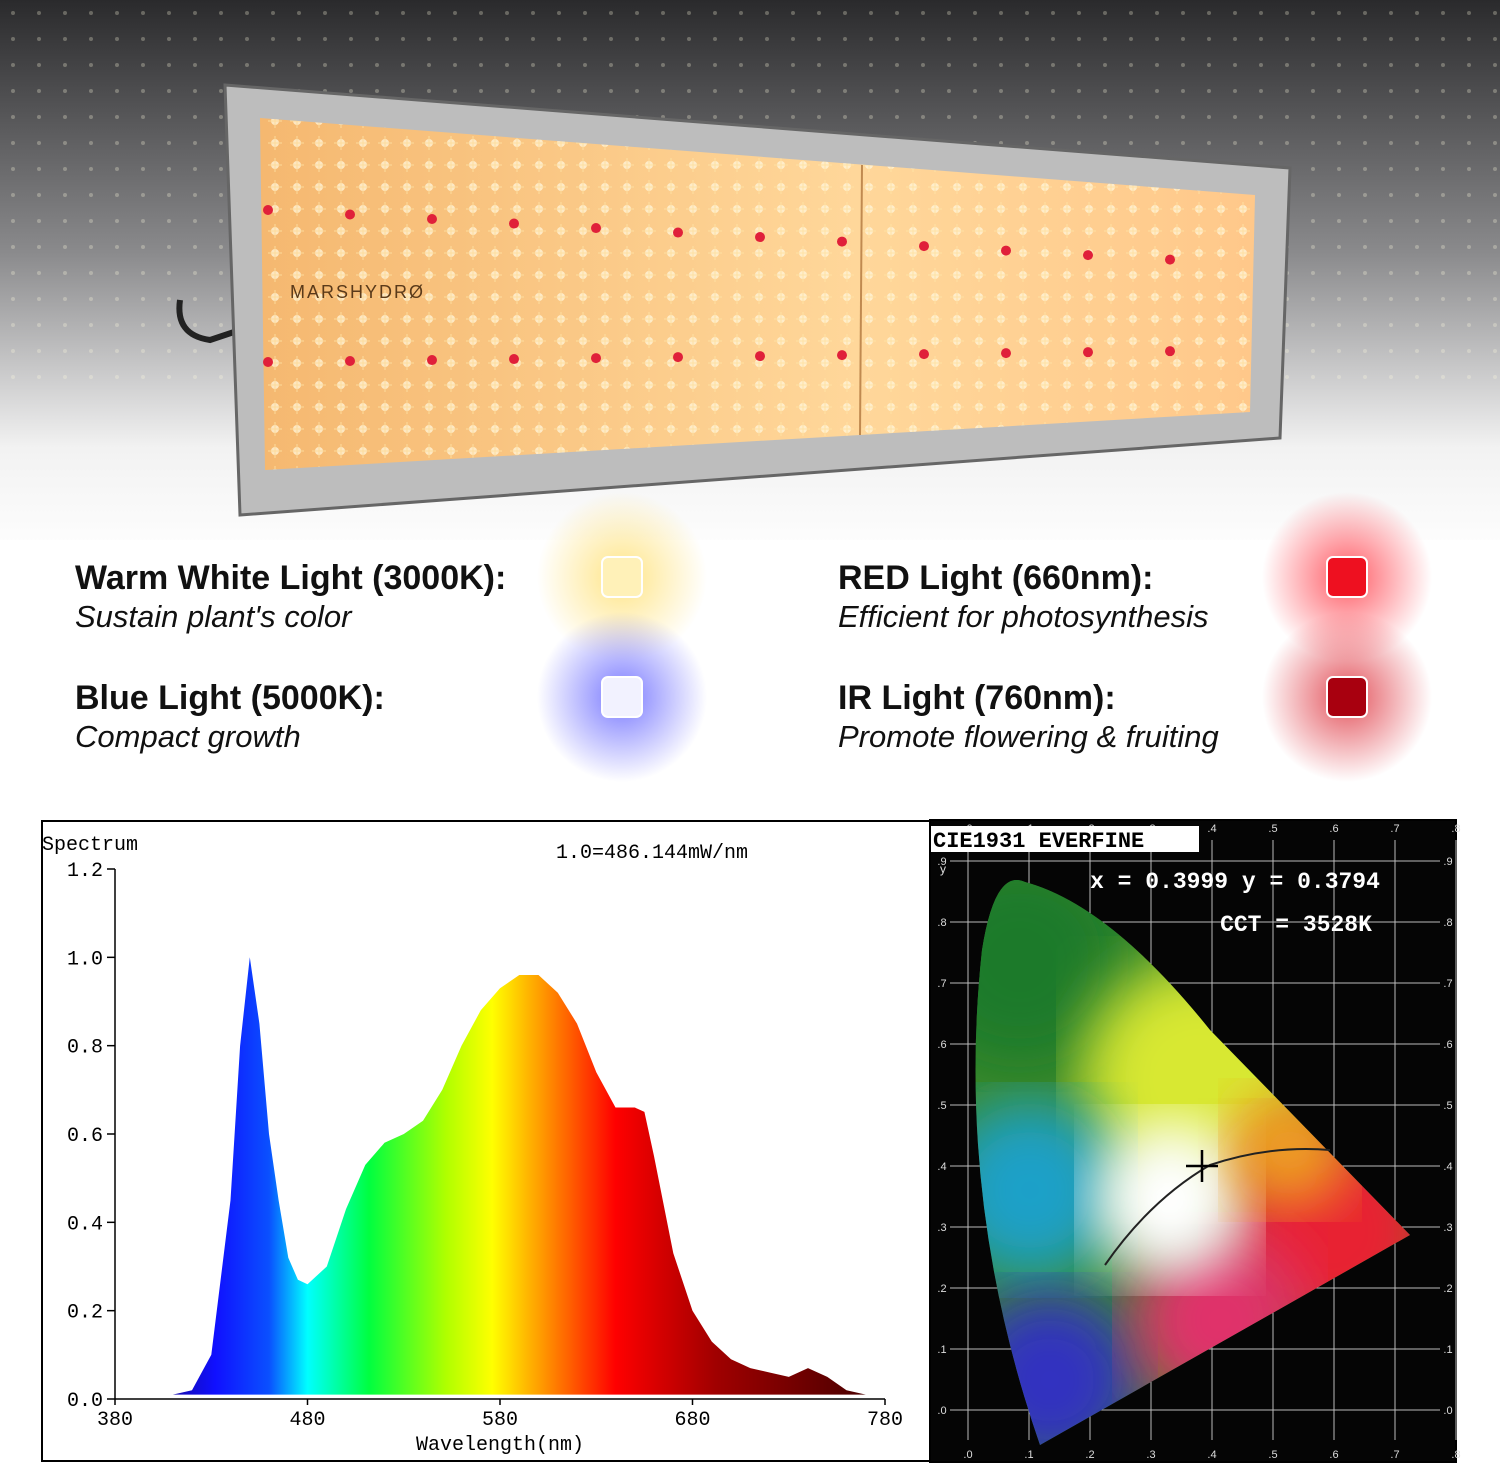  What do you see at coordinates (1296, 925) in the screenshot?
I see `cie-cct: CCT = 3528K` at bounding box center [1296, 925].